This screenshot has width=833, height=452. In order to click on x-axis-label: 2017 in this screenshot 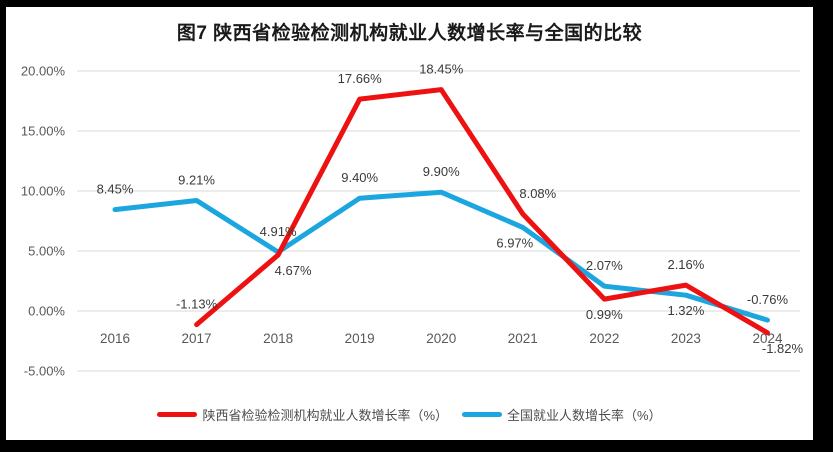, I will do `click(197, 338)`.